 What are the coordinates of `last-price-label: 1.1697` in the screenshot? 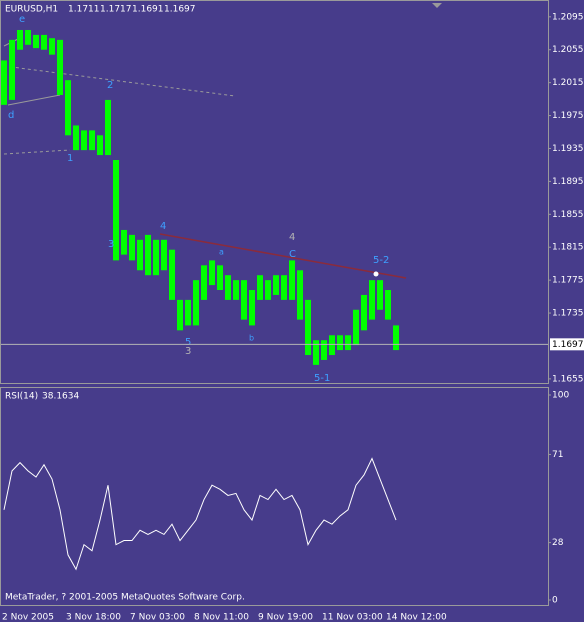 It's located at (568, 345).